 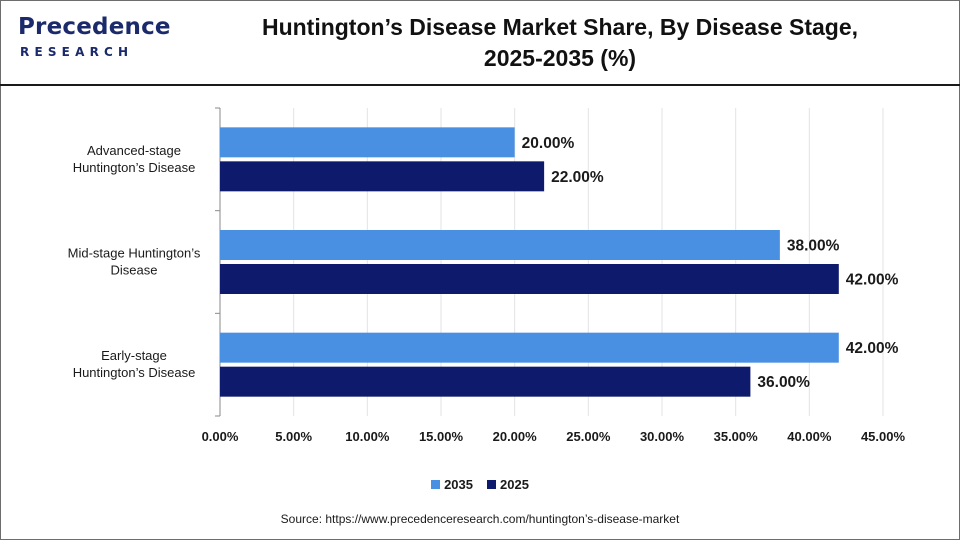 I want to click on x-tick-label: 5.00%, so click(x=293, y=436).